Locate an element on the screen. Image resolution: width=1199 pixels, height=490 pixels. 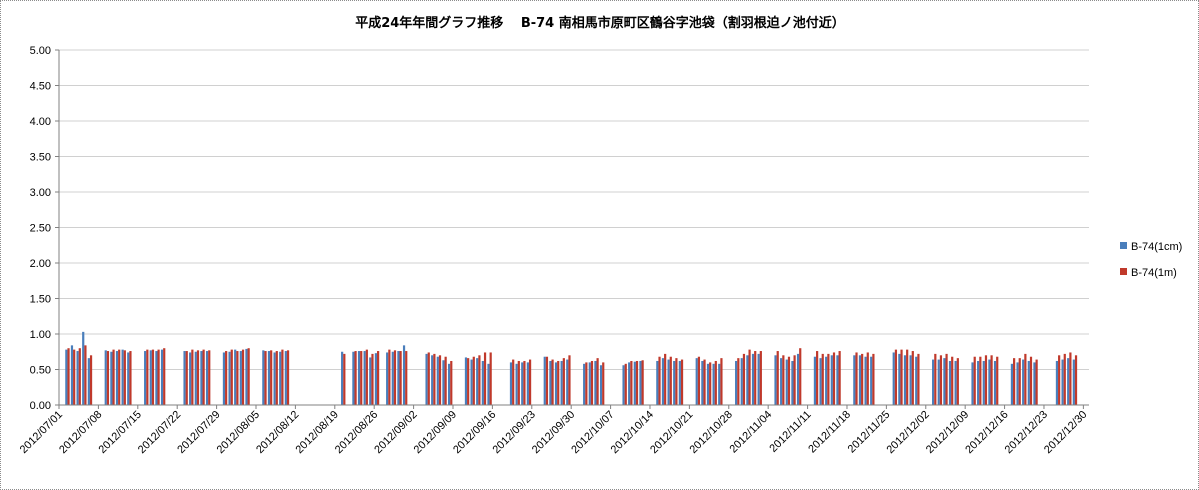
y-tick-label: 2.00 is located at coordinates (40, 264).